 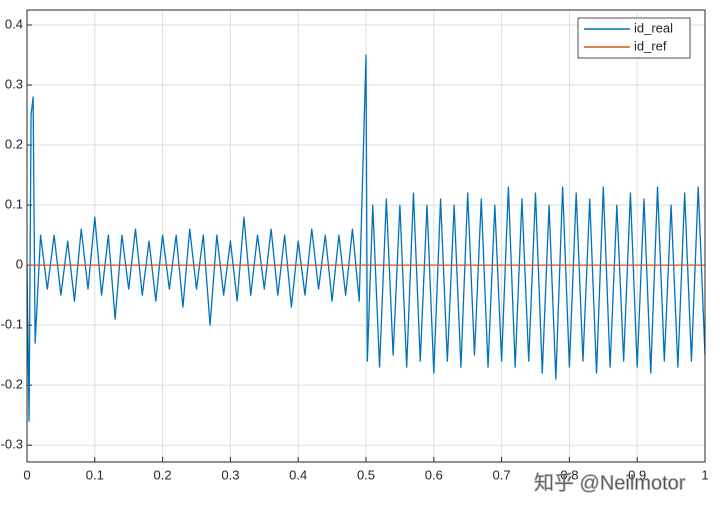 I want to click on x-tick-label: 0.5, so click(x=366, y=474).